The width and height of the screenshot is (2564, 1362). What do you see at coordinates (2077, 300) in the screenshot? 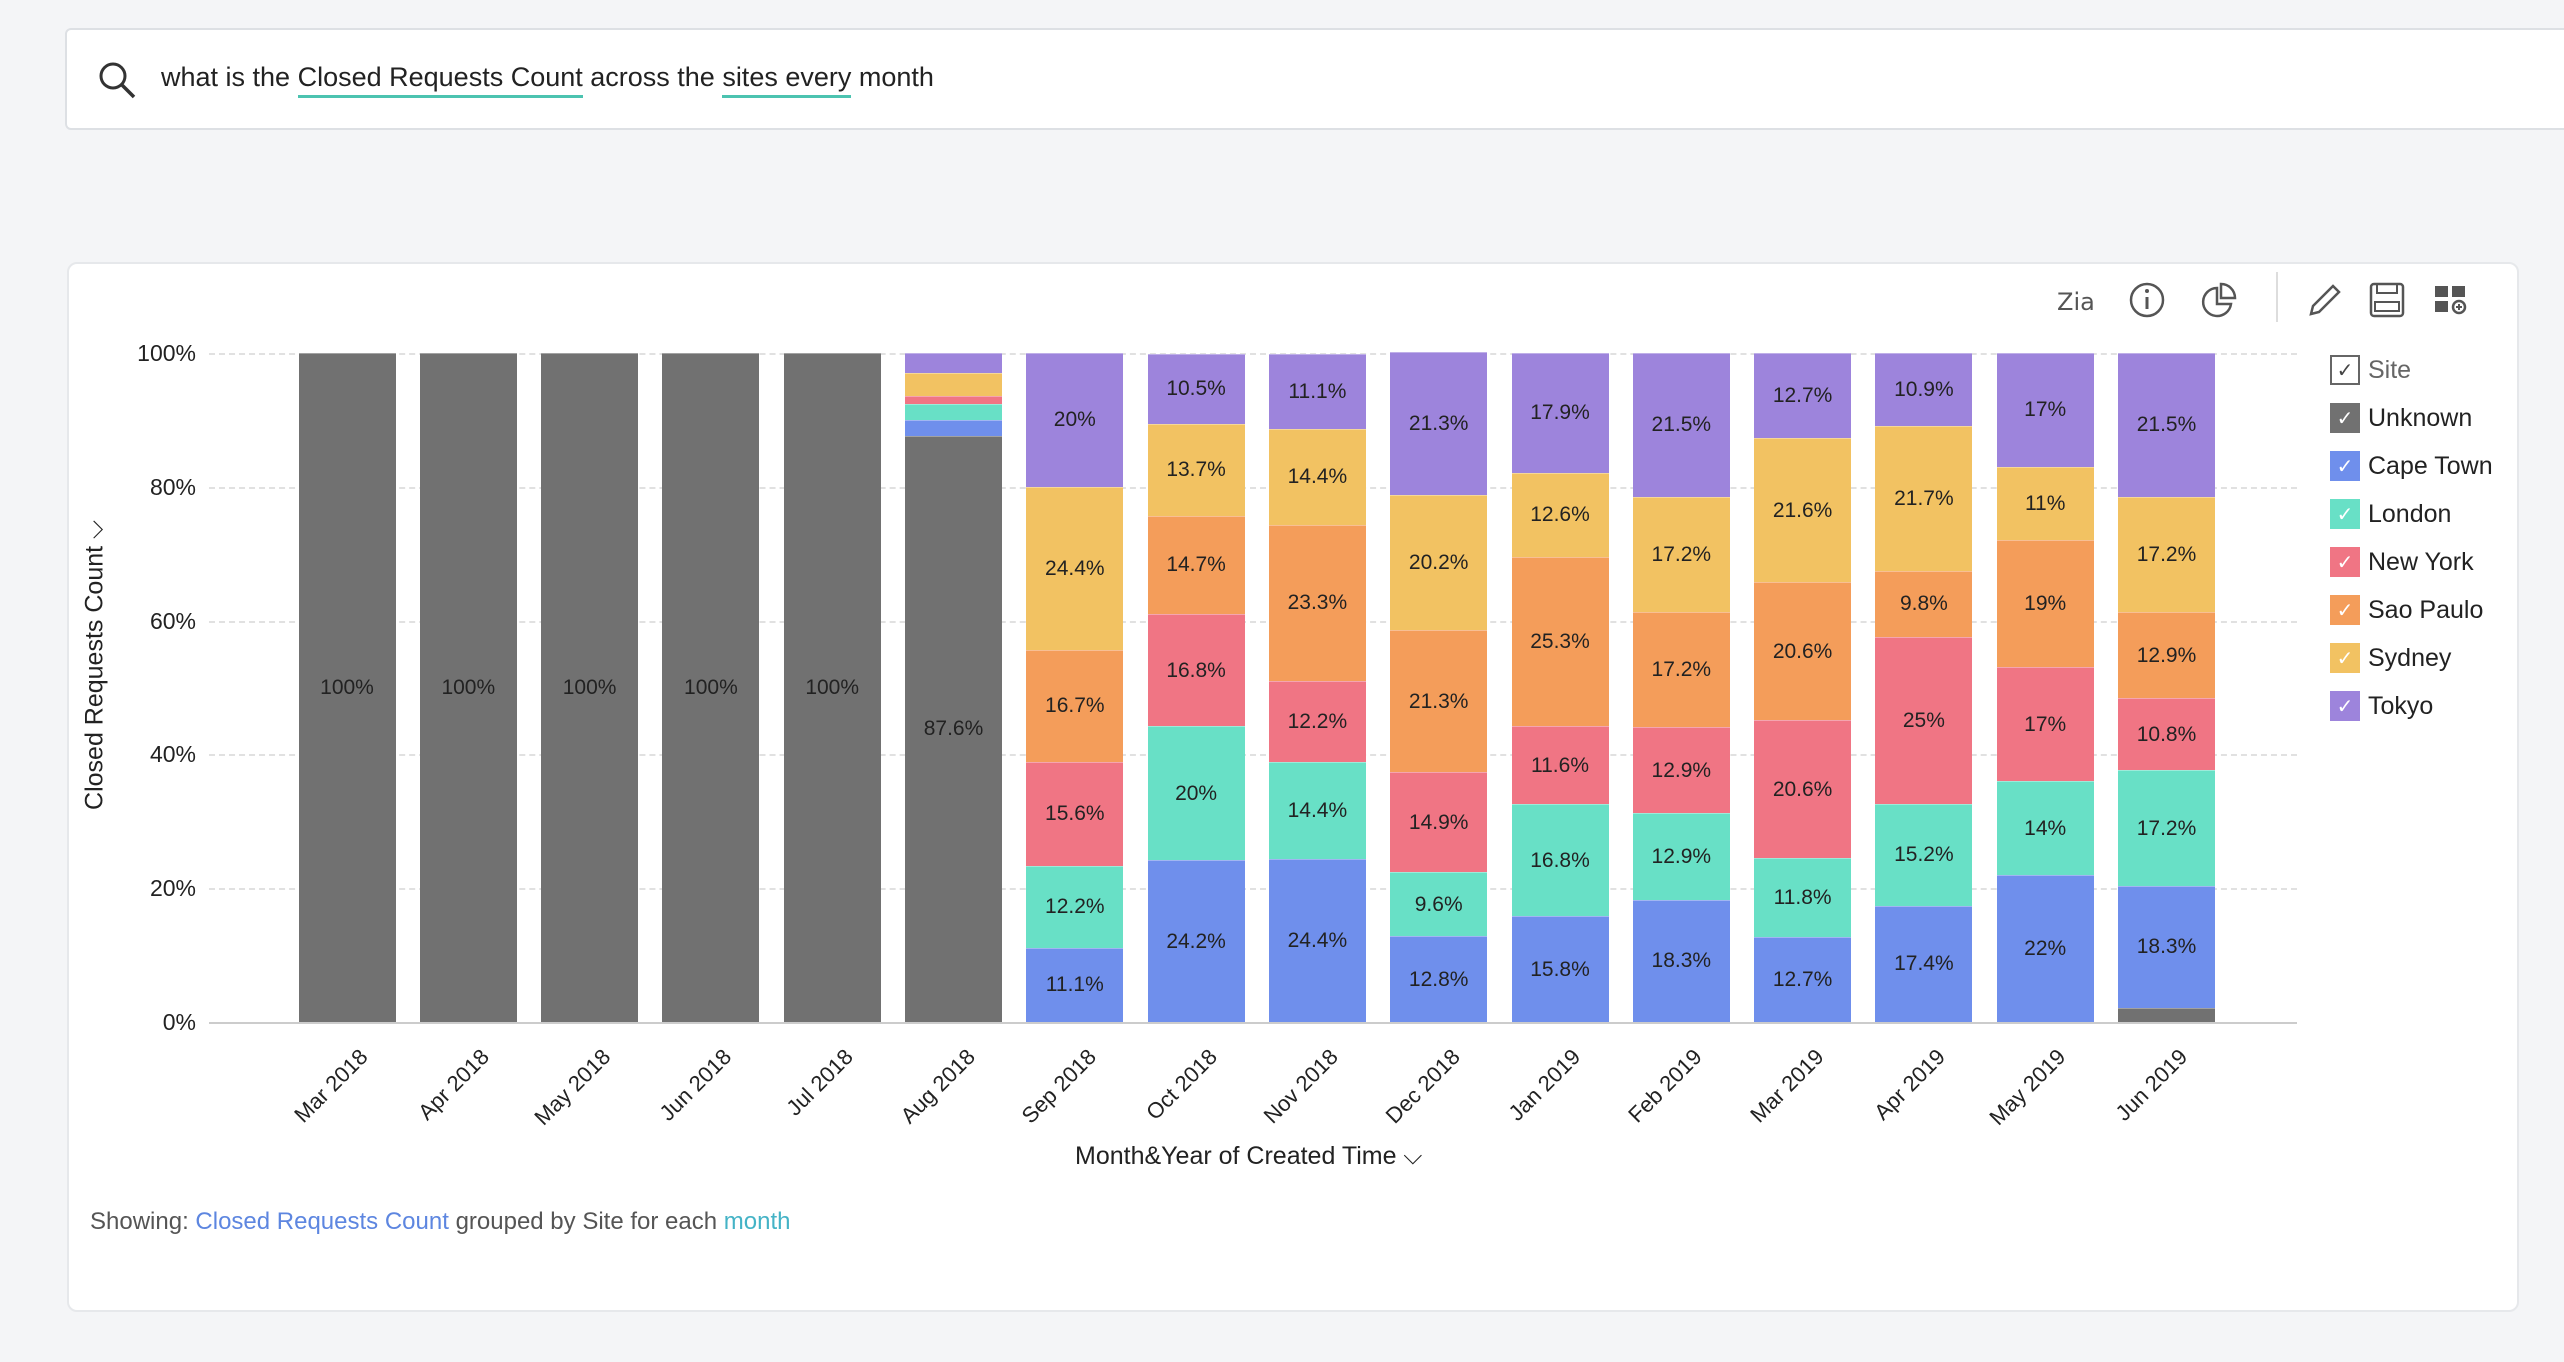
I see `zia-icon: Zia` at bounding box center [2077, 300].